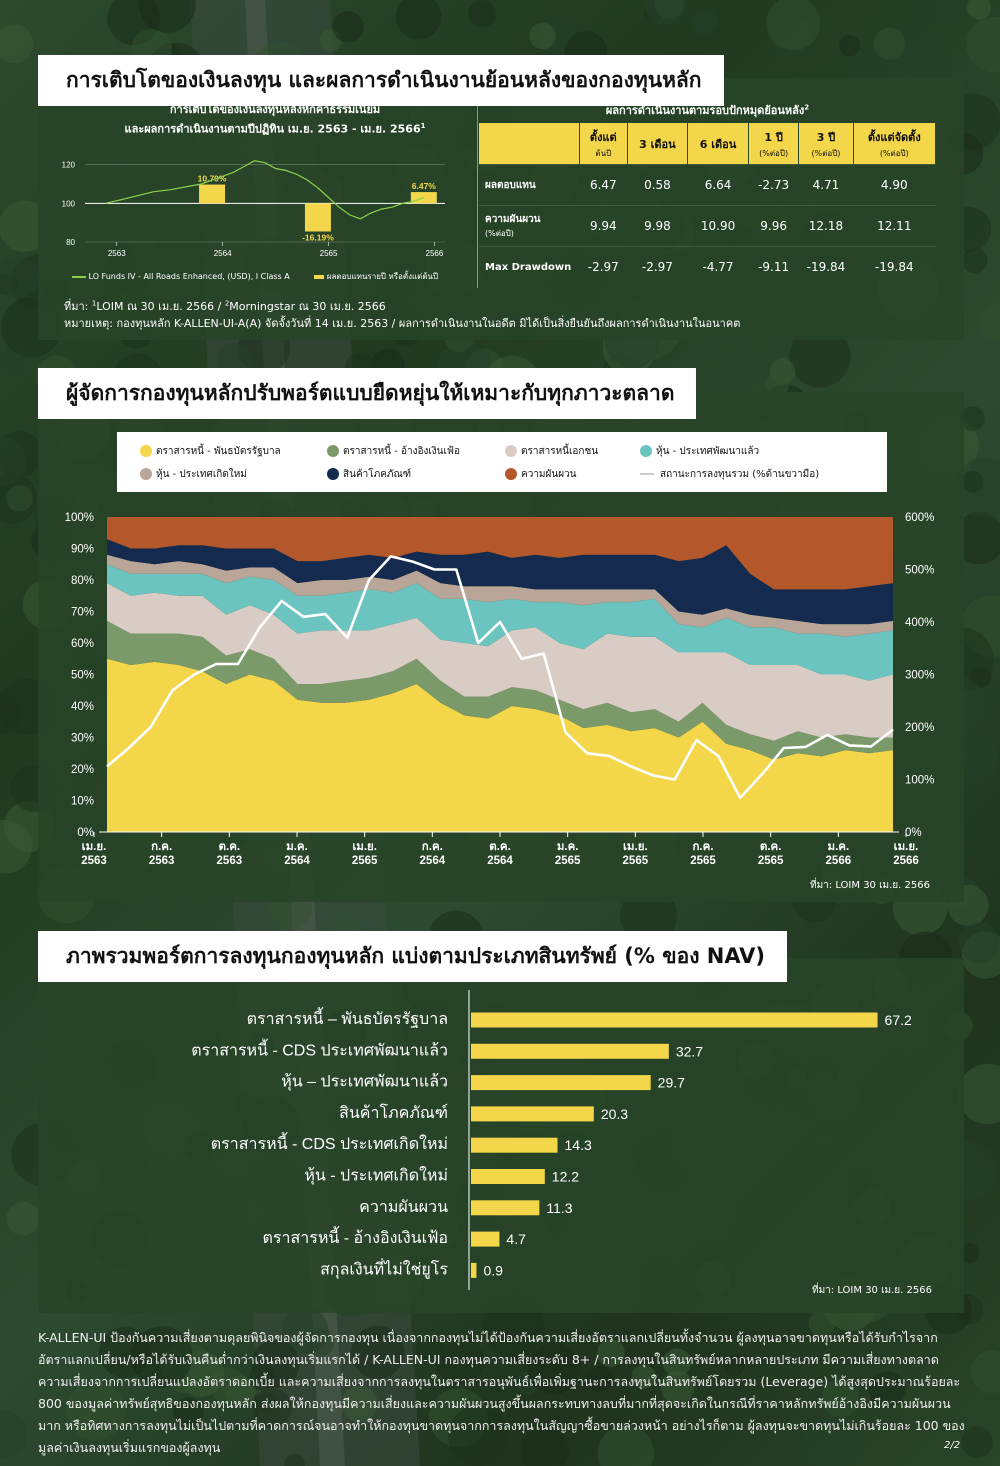 The width and height of the screenshot is (1000, 1466). Describe the element at coordinates (906, 861) in the screenshot. I see `xtick-year: 2566` at that location.